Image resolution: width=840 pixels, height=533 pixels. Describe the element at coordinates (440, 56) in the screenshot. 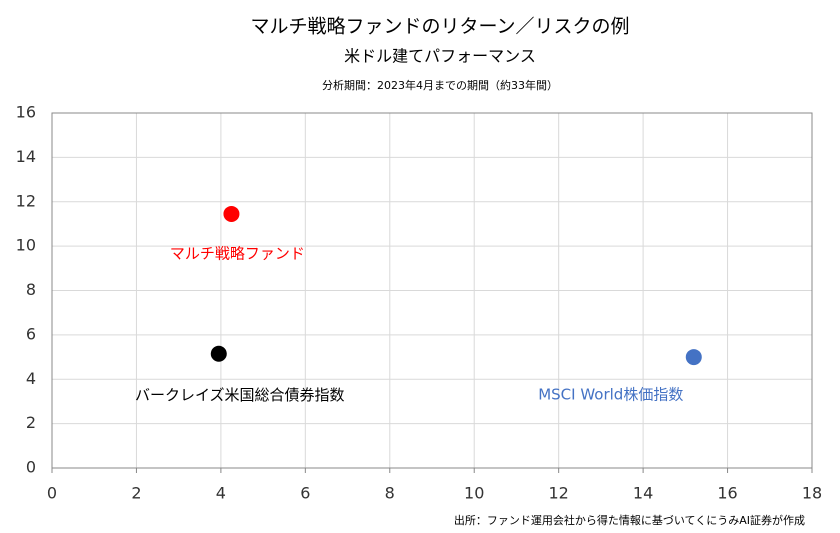

I see `chart-subtitle: 米ドル建てパフォーマンス` at that location.